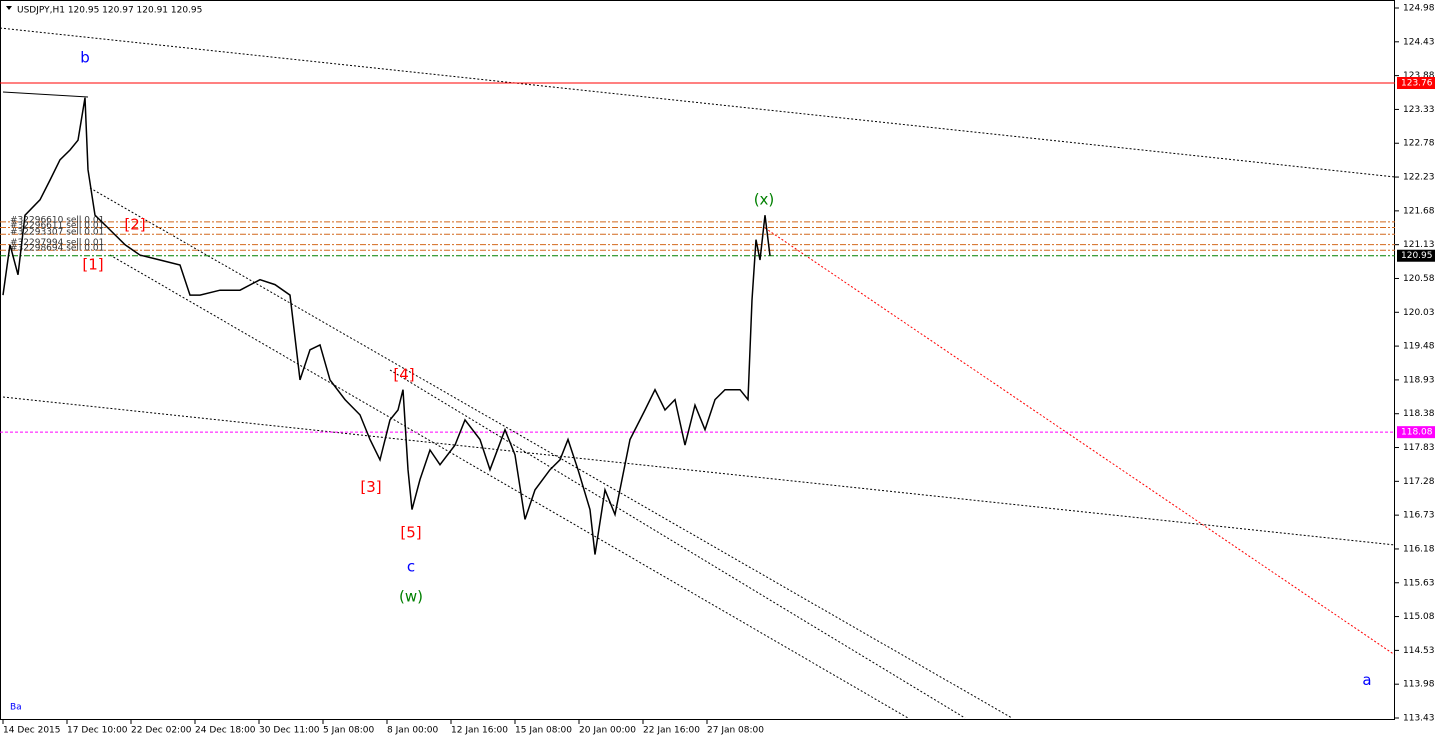 Image resolution: width=1436 pixels, height=742 pixels. I want to click on x-tick-label: 5 Jan 08:00, so click(349, 731).